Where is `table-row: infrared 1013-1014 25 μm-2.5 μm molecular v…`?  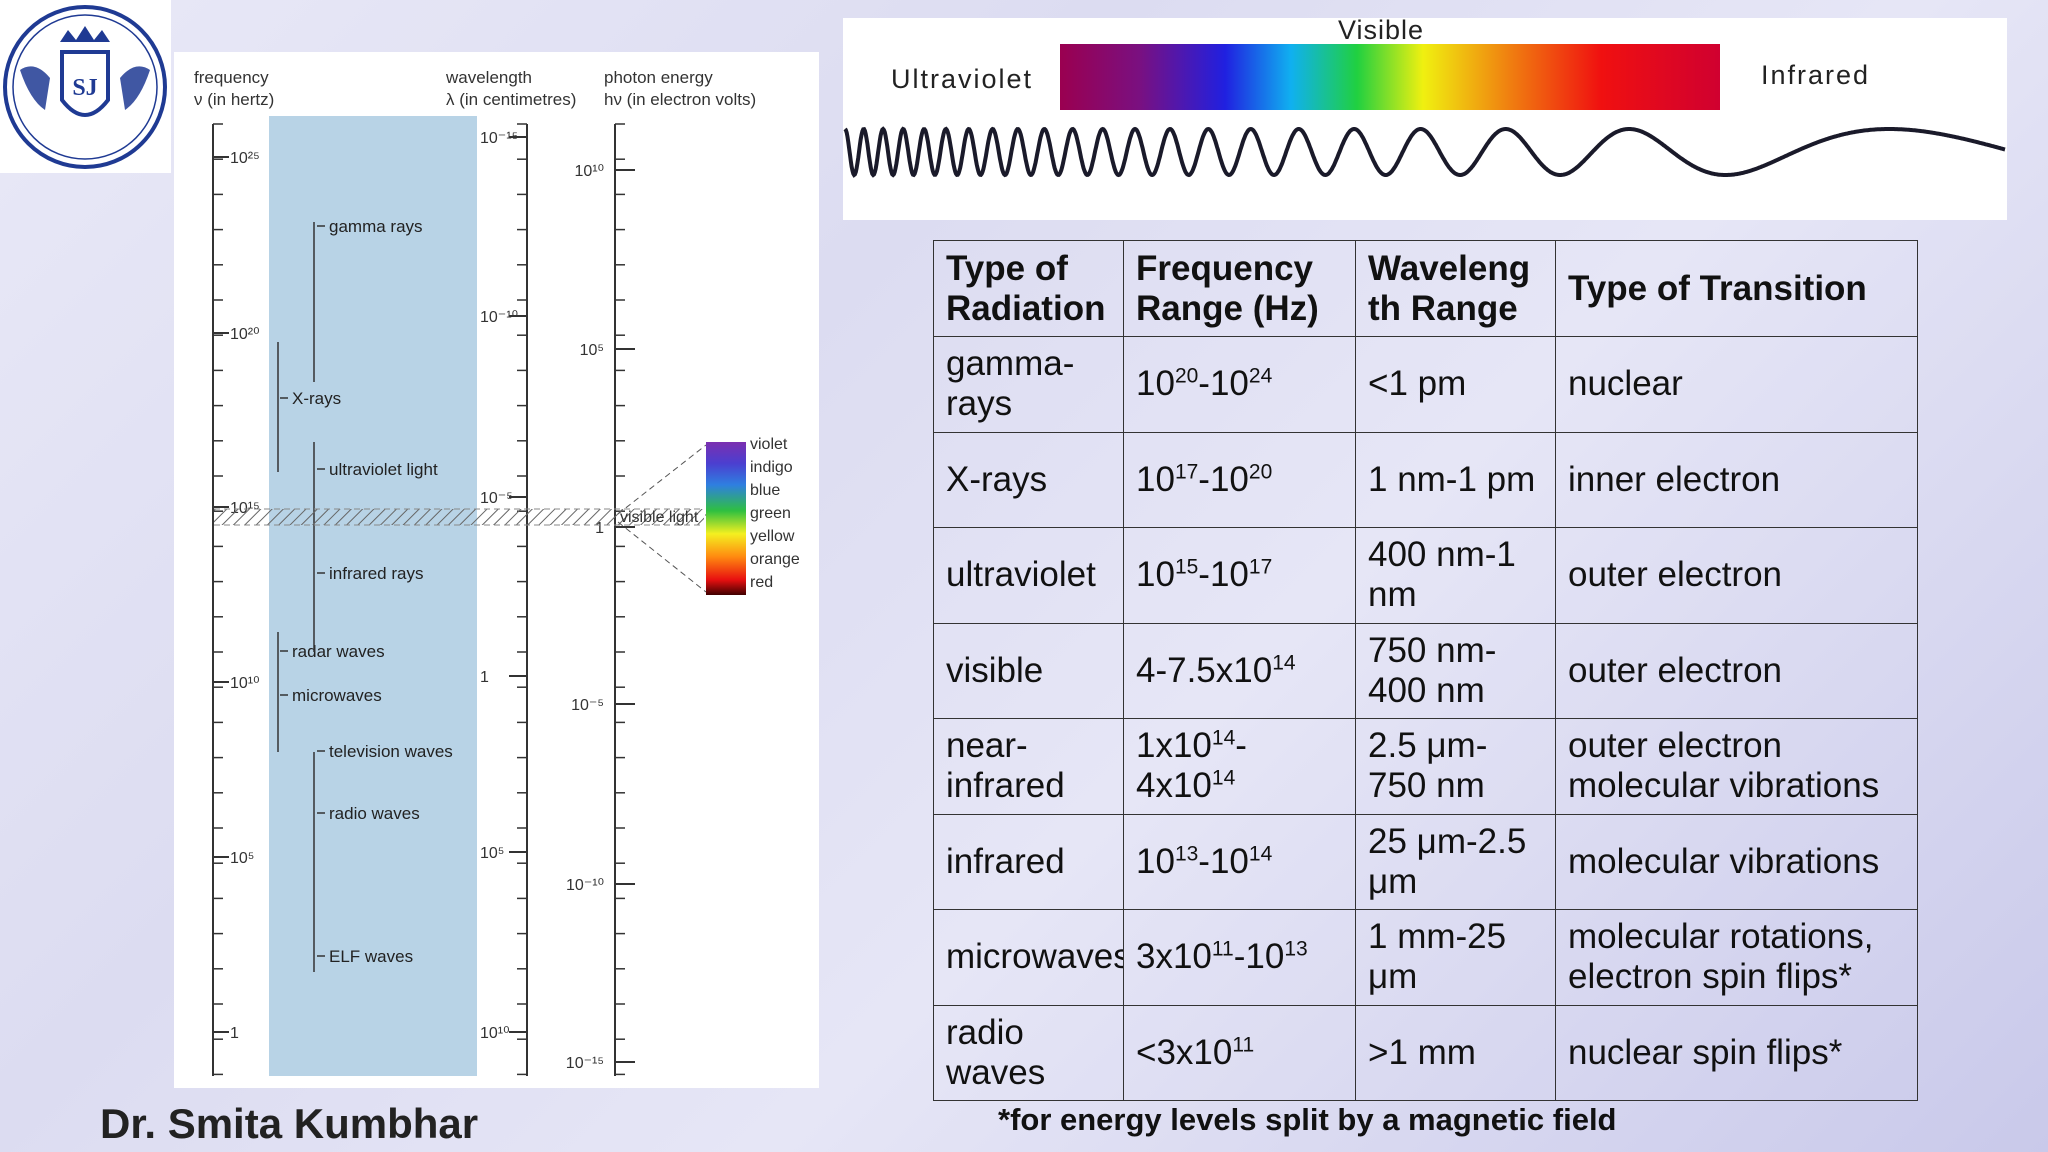
table-row: infrared 1013-1014 25 μm-2.5 μm molecular v… is located at coordinates (1425, 861).